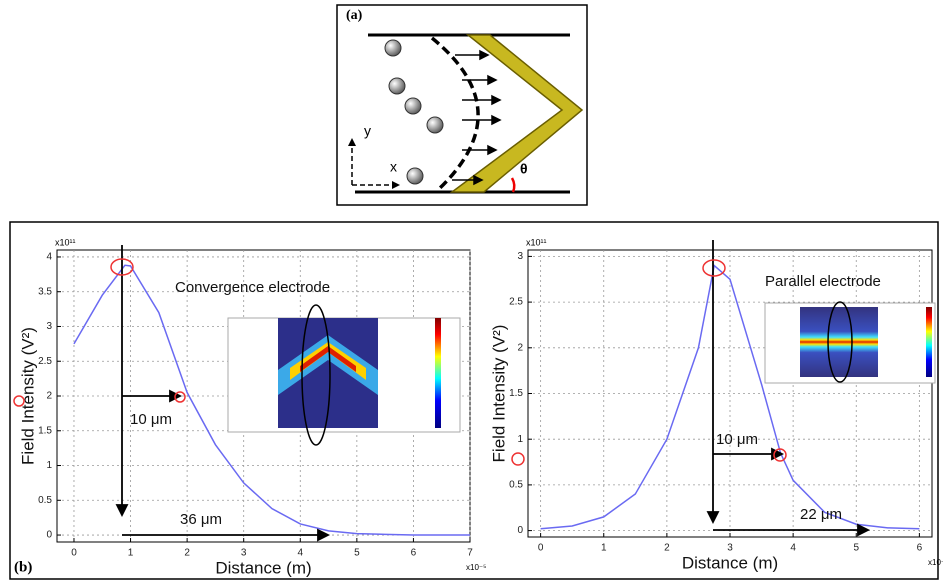 The height and width of the screenshot is (588, 943). Describe the element at coordinates (344, 375) in the screenshot. I see `inset-convergence` at that location.